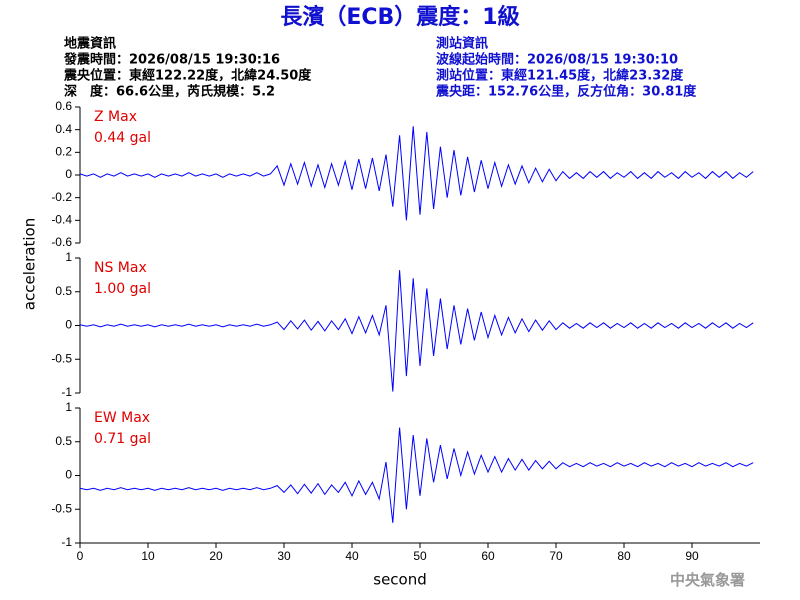 The width and height of the screenshot is (800, 600). What do you see at coordinates (171, 60) in the screenshot?
I see `info-left: 發震時間：2026/08/15 19:30:16` at bounding box center [171, 60].